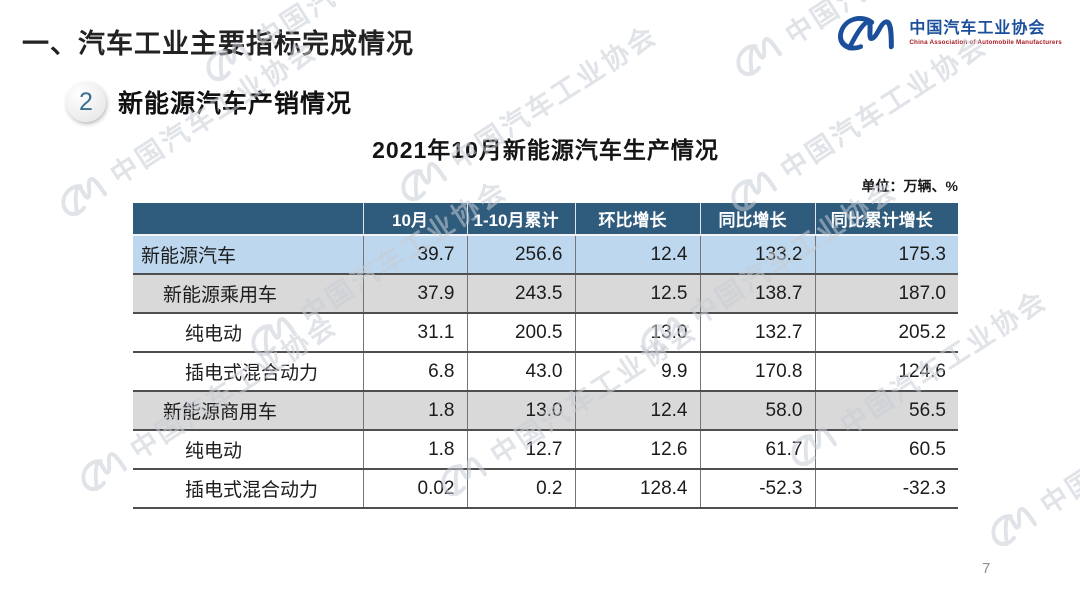 Image resolution: width=1080 pixels, height=608 pixels. Describe the element at coordinates (886, 254) in the screenshot. I see `cell-value: 175.3` at that location.